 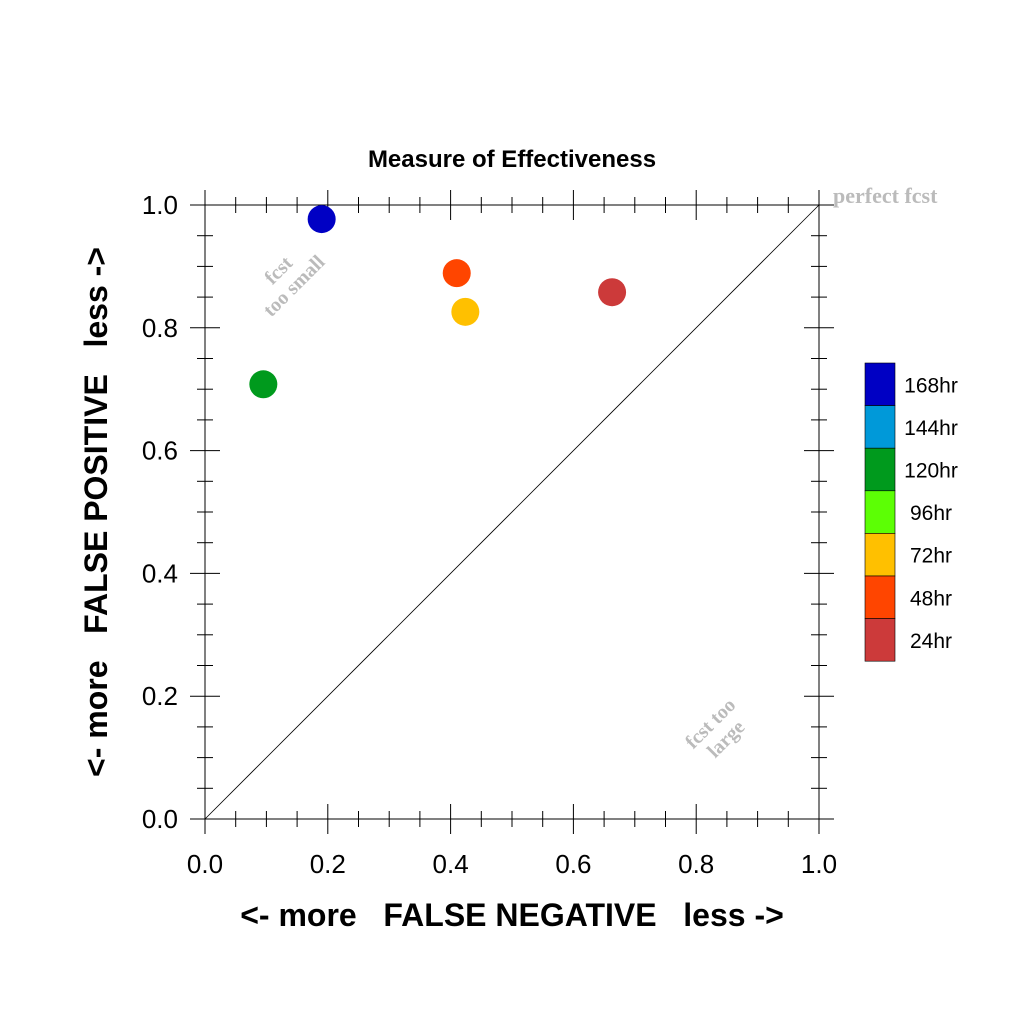 I want to click on x-tick-label: 0.4, so click(x=451, y=864).